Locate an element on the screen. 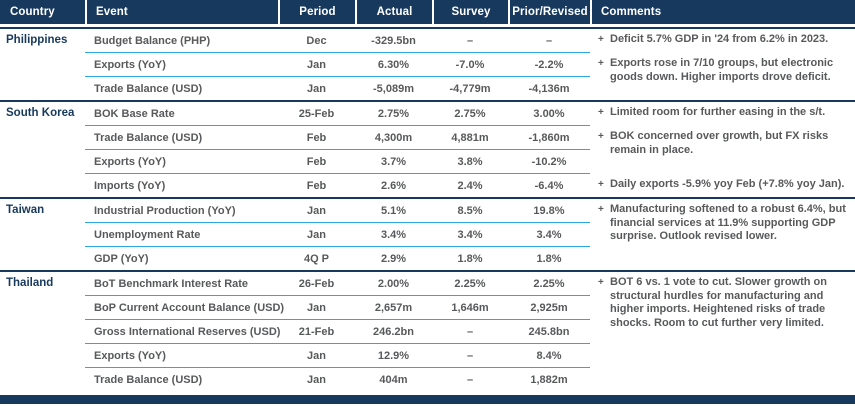  event-cell: Gross International Reserves (USD) is located at coordinates (187, 331).